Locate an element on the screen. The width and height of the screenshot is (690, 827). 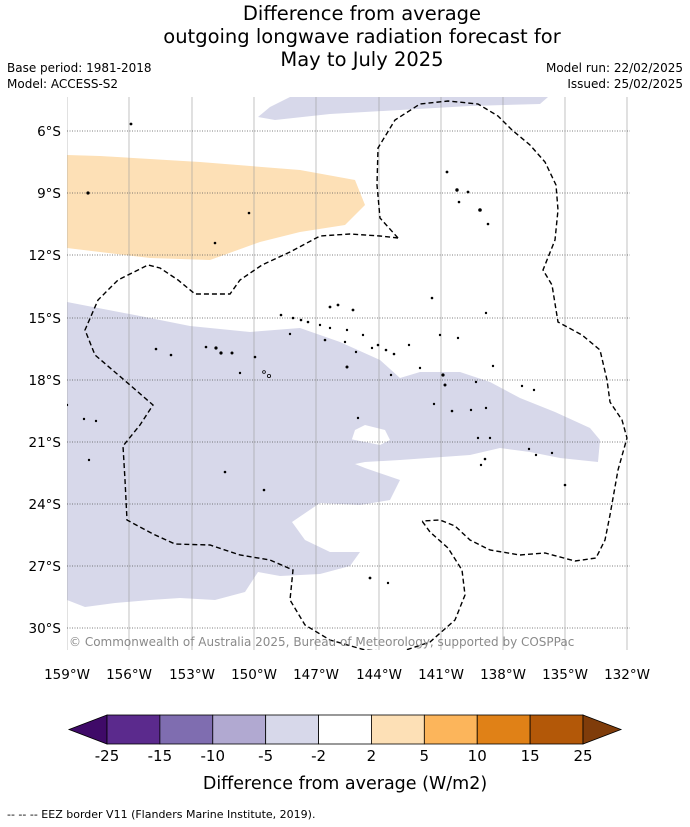
lon-label: 153°W is located at coordinates (192, 675).